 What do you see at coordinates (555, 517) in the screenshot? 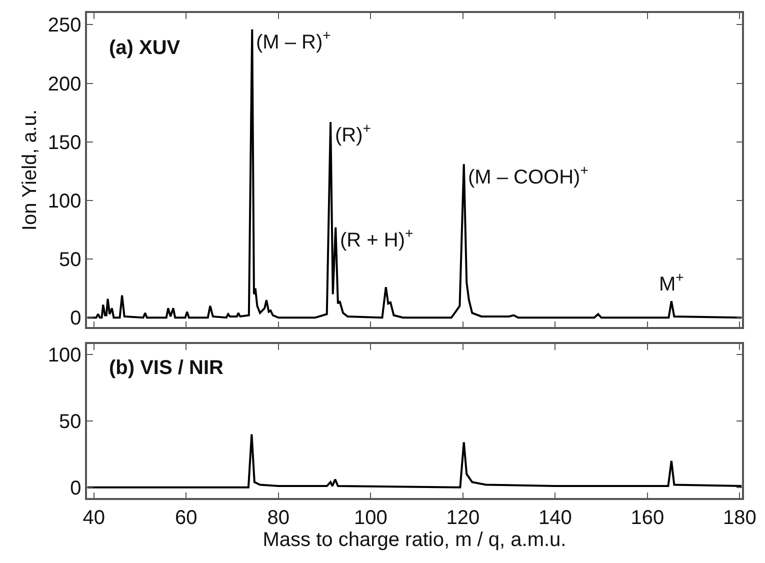
I see `x-tick-label: 140` at bounding box center [555, 517].